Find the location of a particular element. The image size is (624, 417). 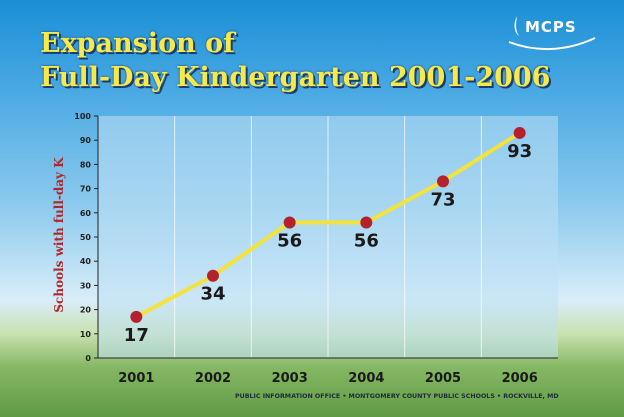

data-label: 34 is located at coordinates (212, 294).